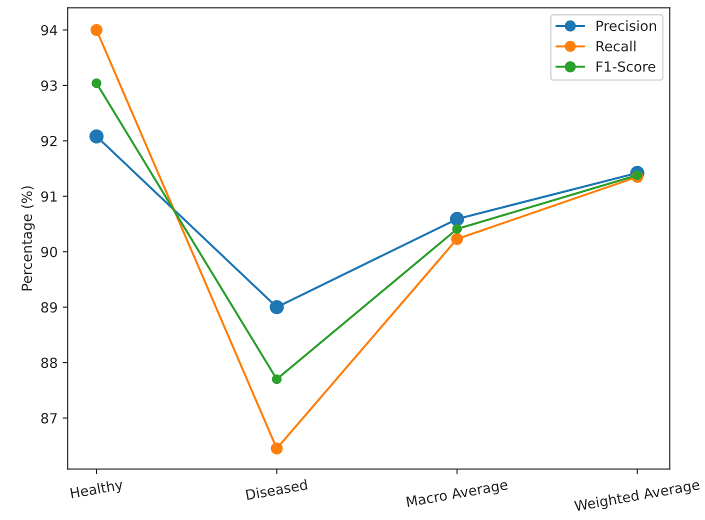  Describe the element at coordinates (49, 363) in the screenshot. I see `y-tick-label: 88` at that location.